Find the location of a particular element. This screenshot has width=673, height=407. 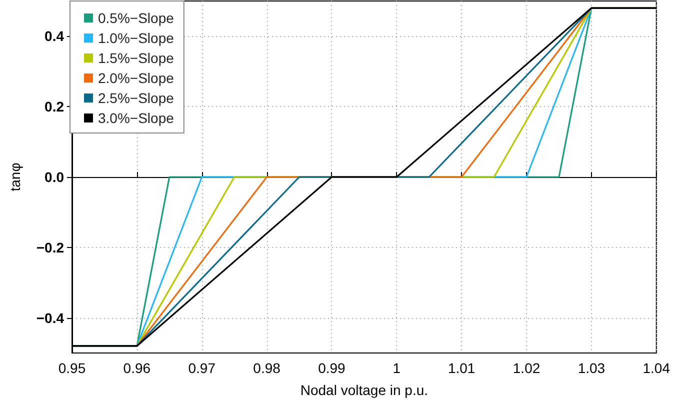

x-tick-label: 0.97 is located at coordinates (202, 368).